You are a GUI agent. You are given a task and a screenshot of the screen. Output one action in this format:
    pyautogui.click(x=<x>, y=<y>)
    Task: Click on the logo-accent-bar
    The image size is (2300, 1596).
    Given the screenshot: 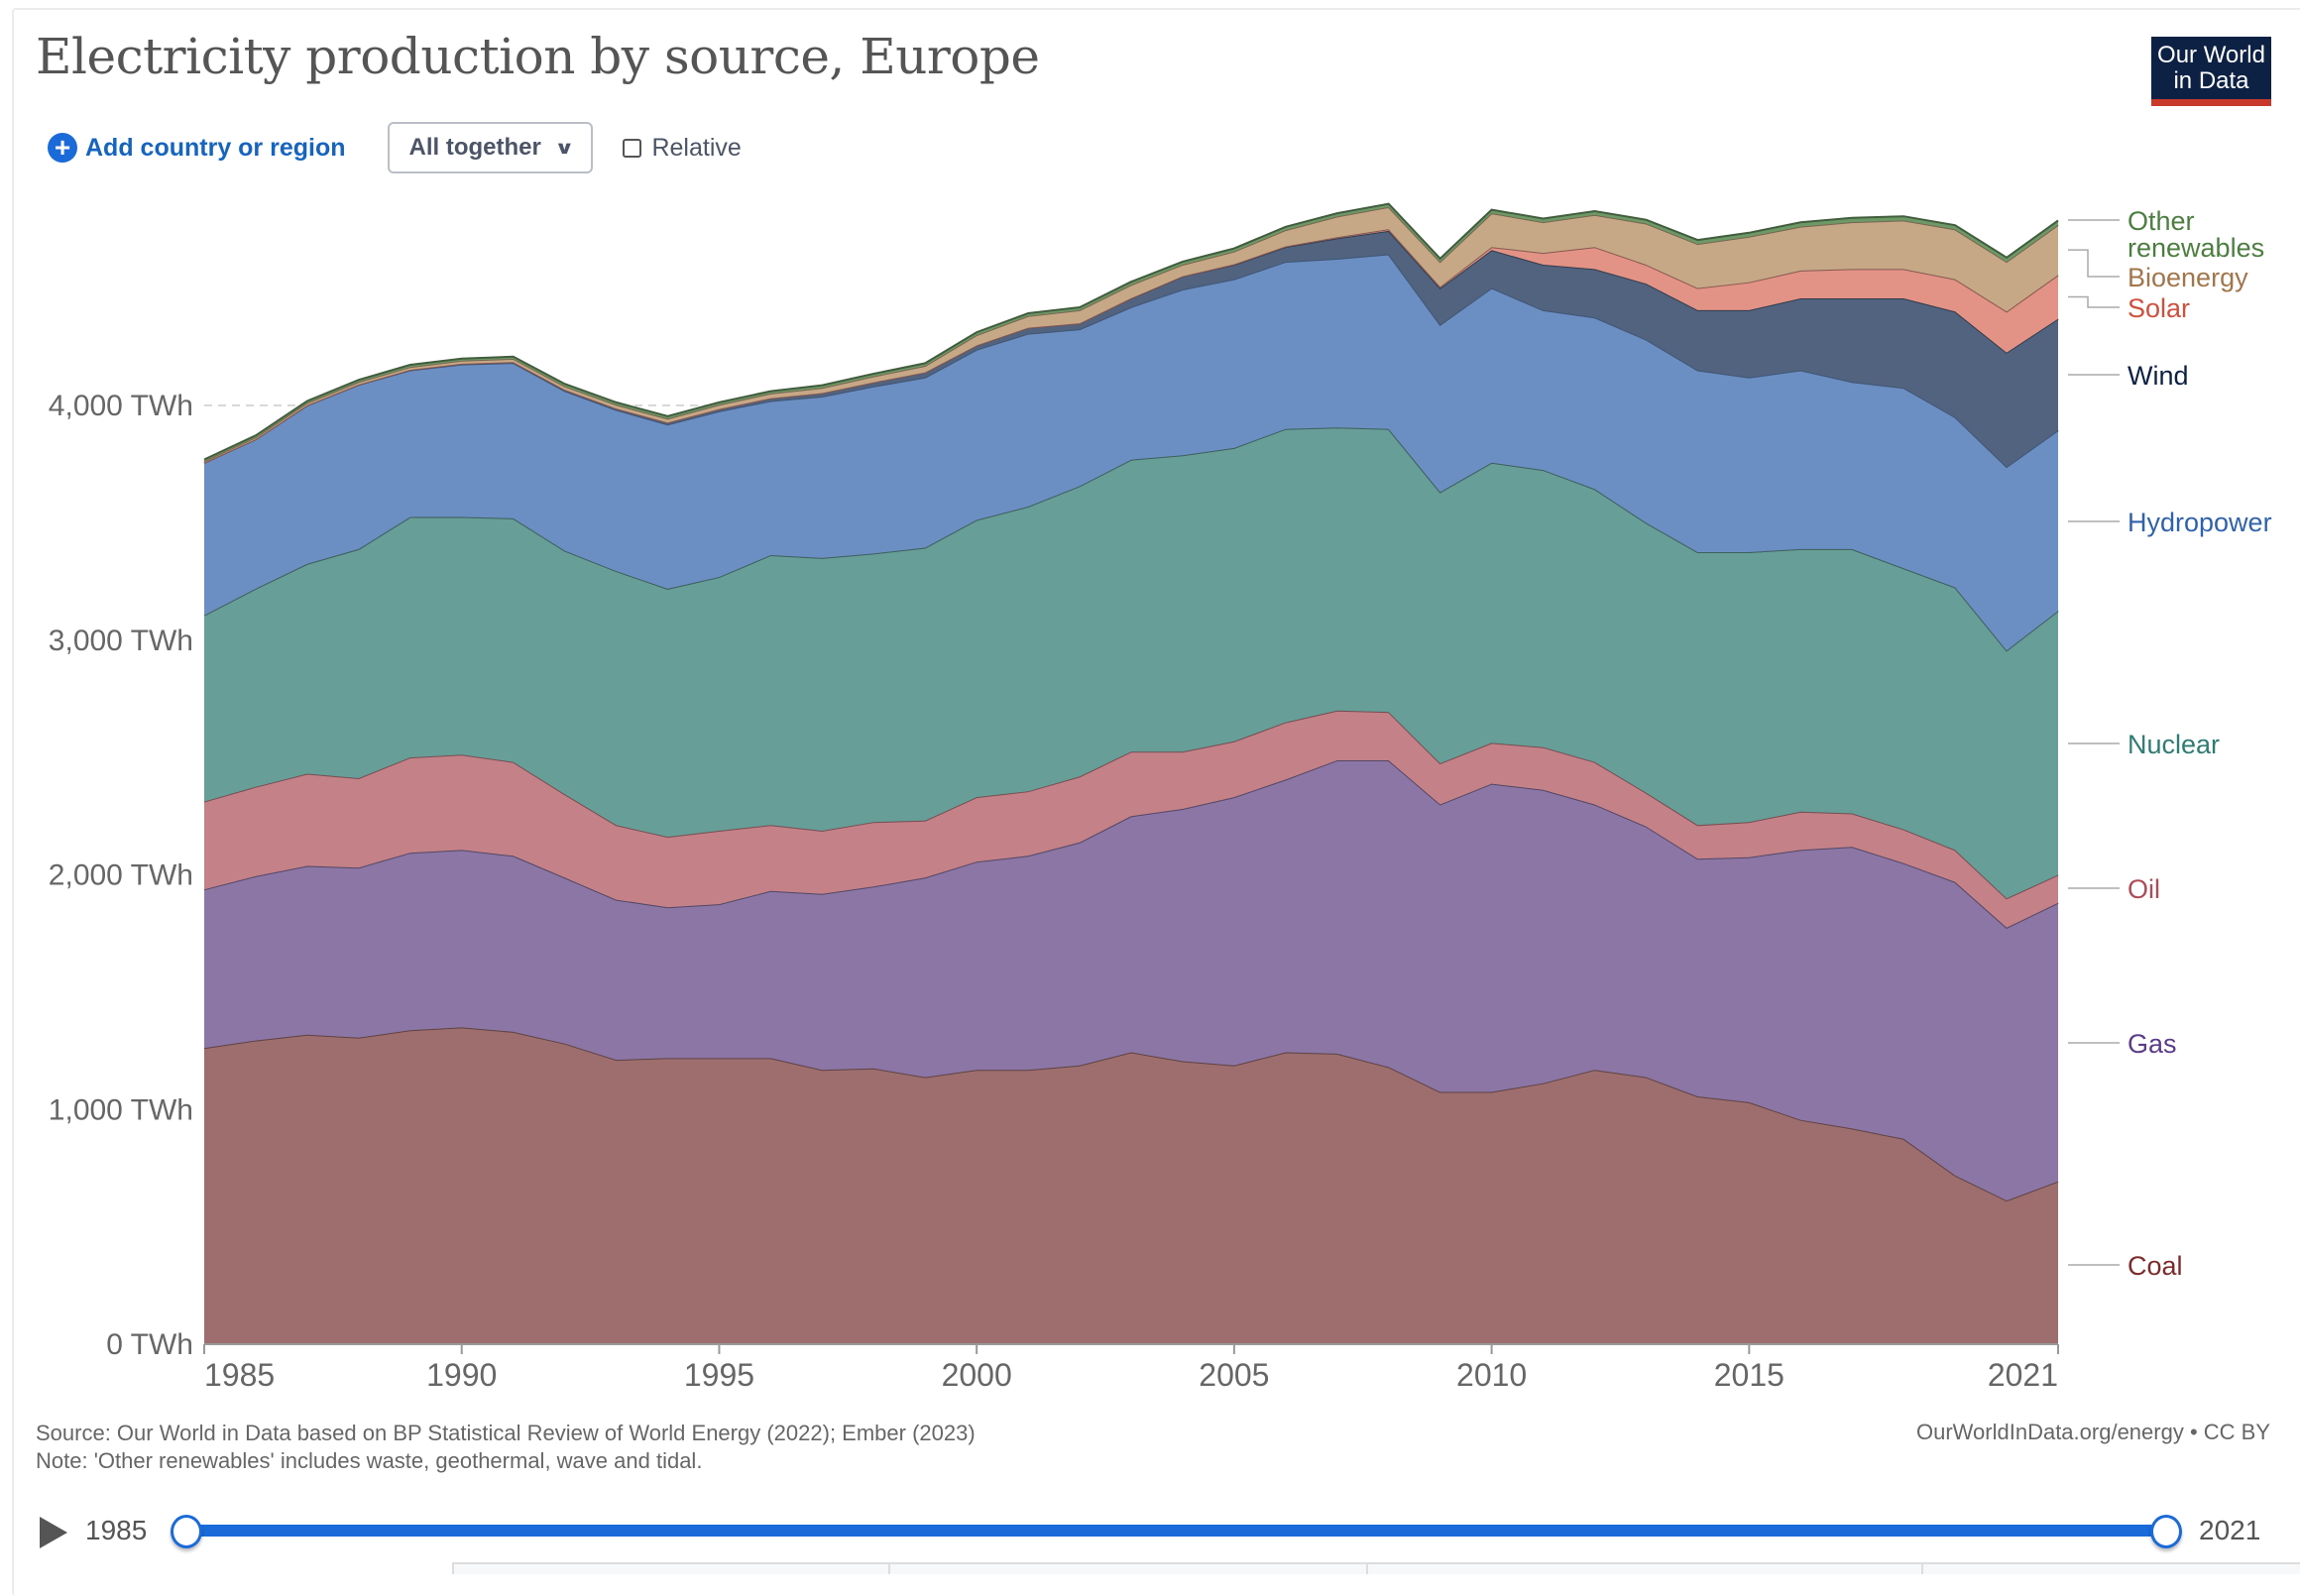 What is the action you would take?
    pyautogui.click(x=2211, y=103)
    